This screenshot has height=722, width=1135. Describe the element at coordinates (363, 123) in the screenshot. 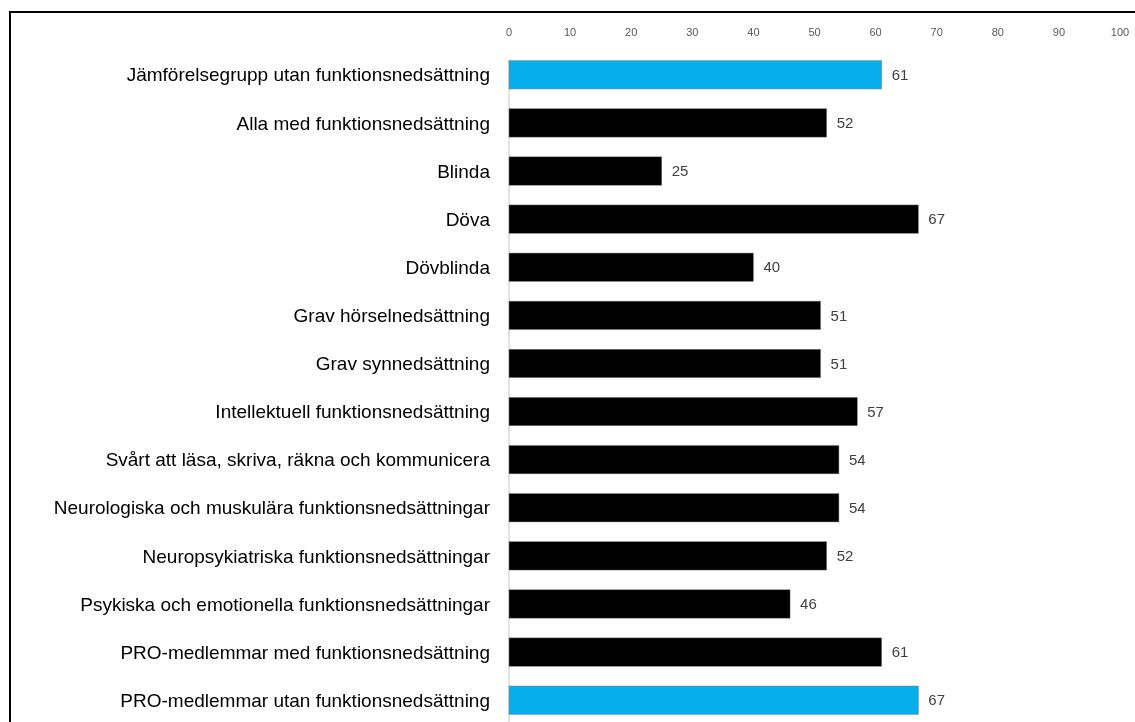

I see `y-tick-label: Alla med funktionsnedsättning` at that location.